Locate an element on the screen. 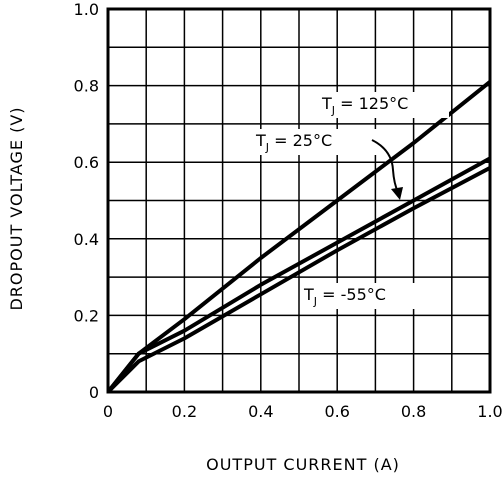  x-tick-label: 0.6 is located at coordinates (336, 411).